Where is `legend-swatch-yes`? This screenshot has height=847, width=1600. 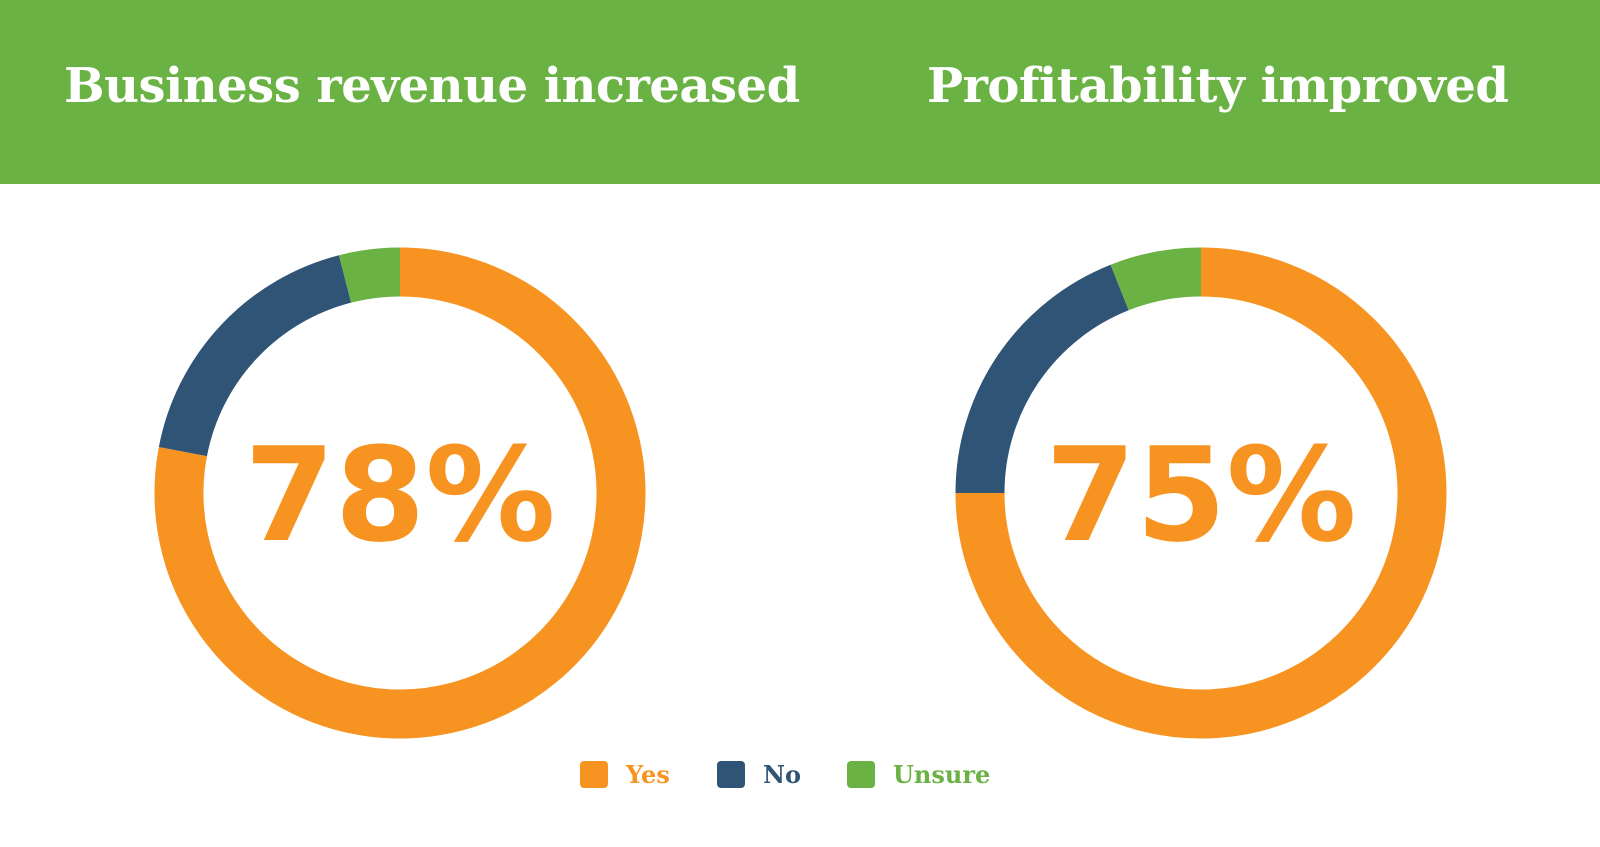 legend-swatch-yes is located at coordinates (594, 774).